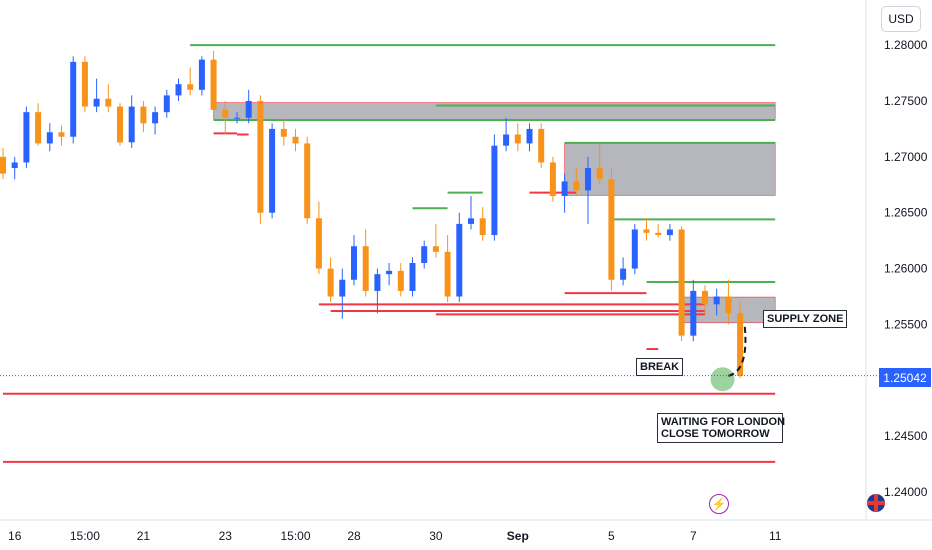  Describe the element at coordinates (693, 536) in the screenshot. I see `time-tick-label: 7` at that location.